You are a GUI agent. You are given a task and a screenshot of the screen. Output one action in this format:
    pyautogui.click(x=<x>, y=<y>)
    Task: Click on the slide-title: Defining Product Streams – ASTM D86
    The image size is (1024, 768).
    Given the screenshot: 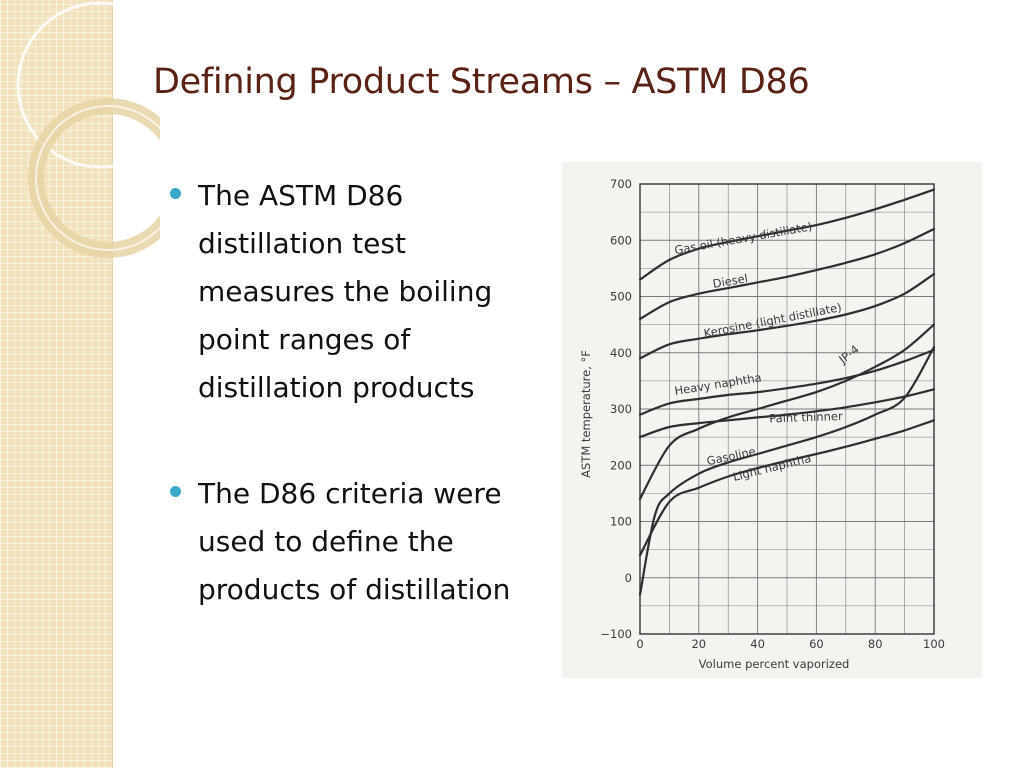 What is the action you would take?
    pyautogui.click(x=481, y=82)
    